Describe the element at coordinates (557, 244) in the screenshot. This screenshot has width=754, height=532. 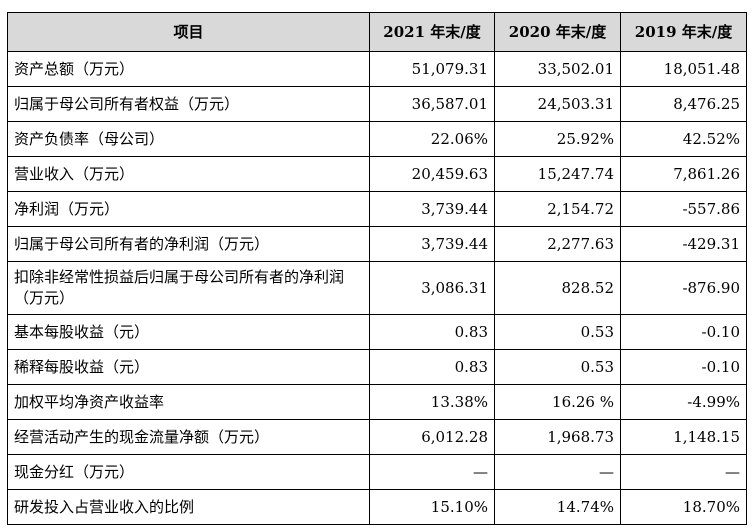
I see `cell-2020: 2,277.63` at that location.